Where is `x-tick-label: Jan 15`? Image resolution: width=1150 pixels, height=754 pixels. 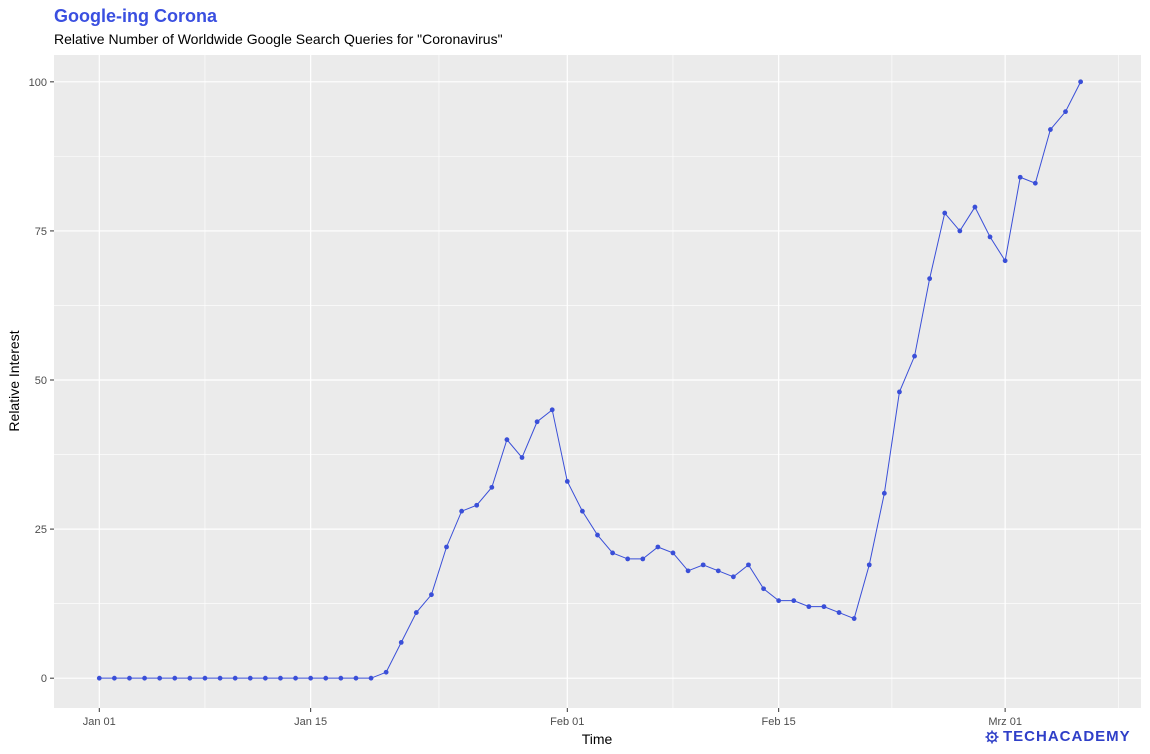 x-tick-label: Jan 15 is located at coordinates (310, 722).